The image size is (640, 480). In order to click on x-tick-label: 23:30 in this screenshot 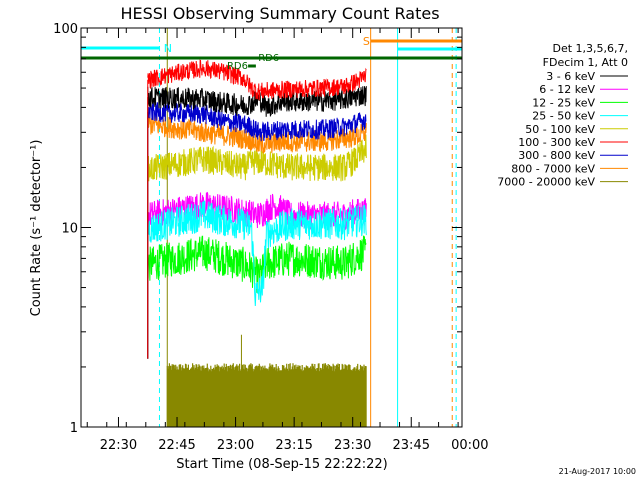, I will do `click(352, 445)`.